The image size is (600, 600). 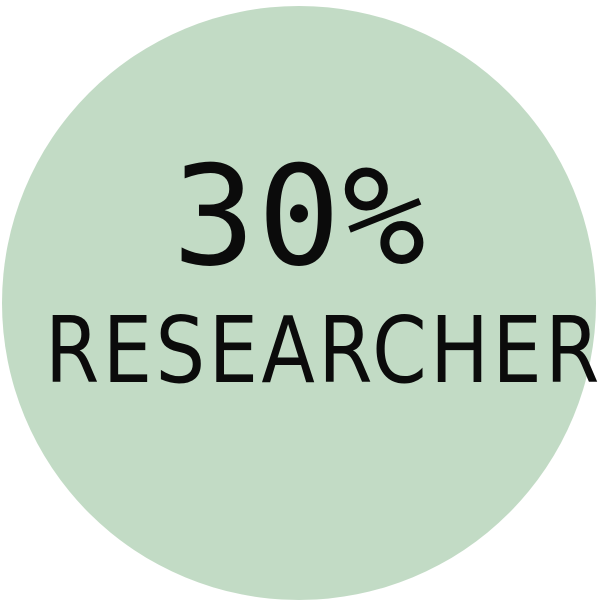 I want to click on percentage-value: 30%, so click(x=300, y=216).